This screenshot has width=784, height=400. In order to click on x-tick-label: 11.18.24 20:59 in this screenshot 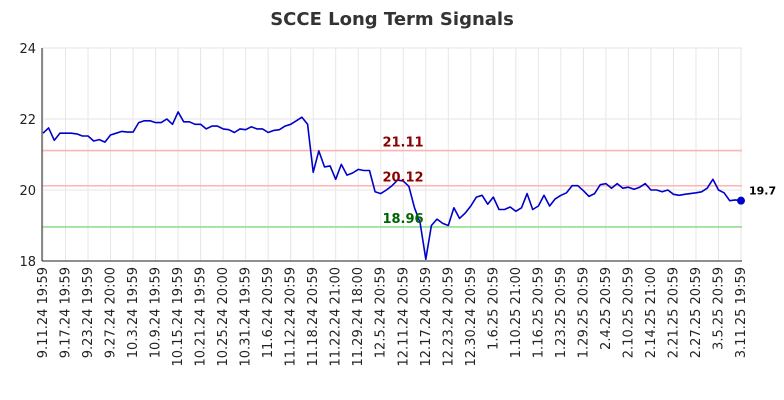, I will do `click(313, 317)`.